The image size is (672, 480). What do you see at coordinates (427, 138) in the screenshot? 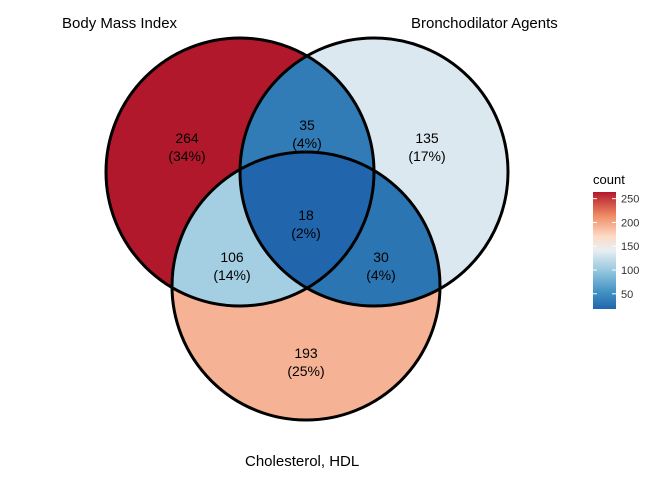
I see `region-count-b: 135` at bounding box center [427, 138].